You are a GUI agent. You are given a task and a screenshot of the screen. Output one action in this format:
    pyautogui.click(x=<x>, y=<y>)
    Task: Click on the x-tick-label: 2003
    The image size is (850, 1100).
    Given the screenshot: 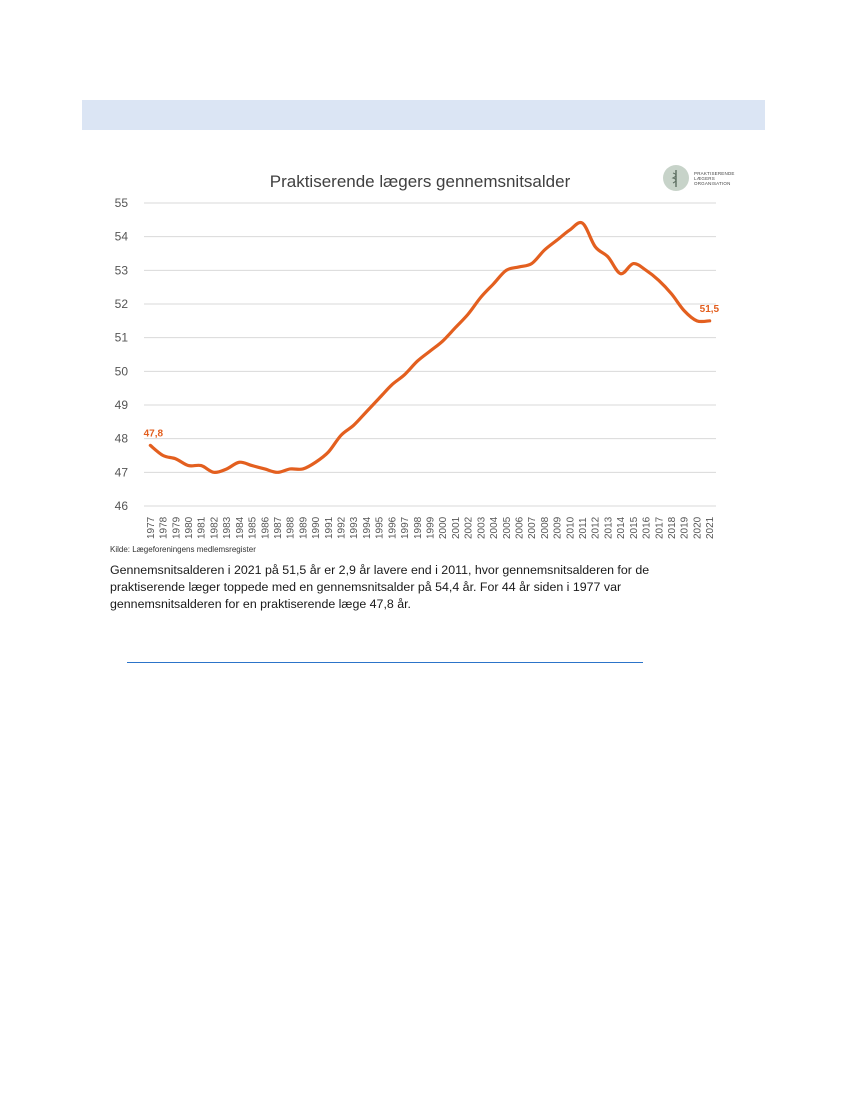 What is the action you would take?
    pyautogui.click(x=481, y=527)
    